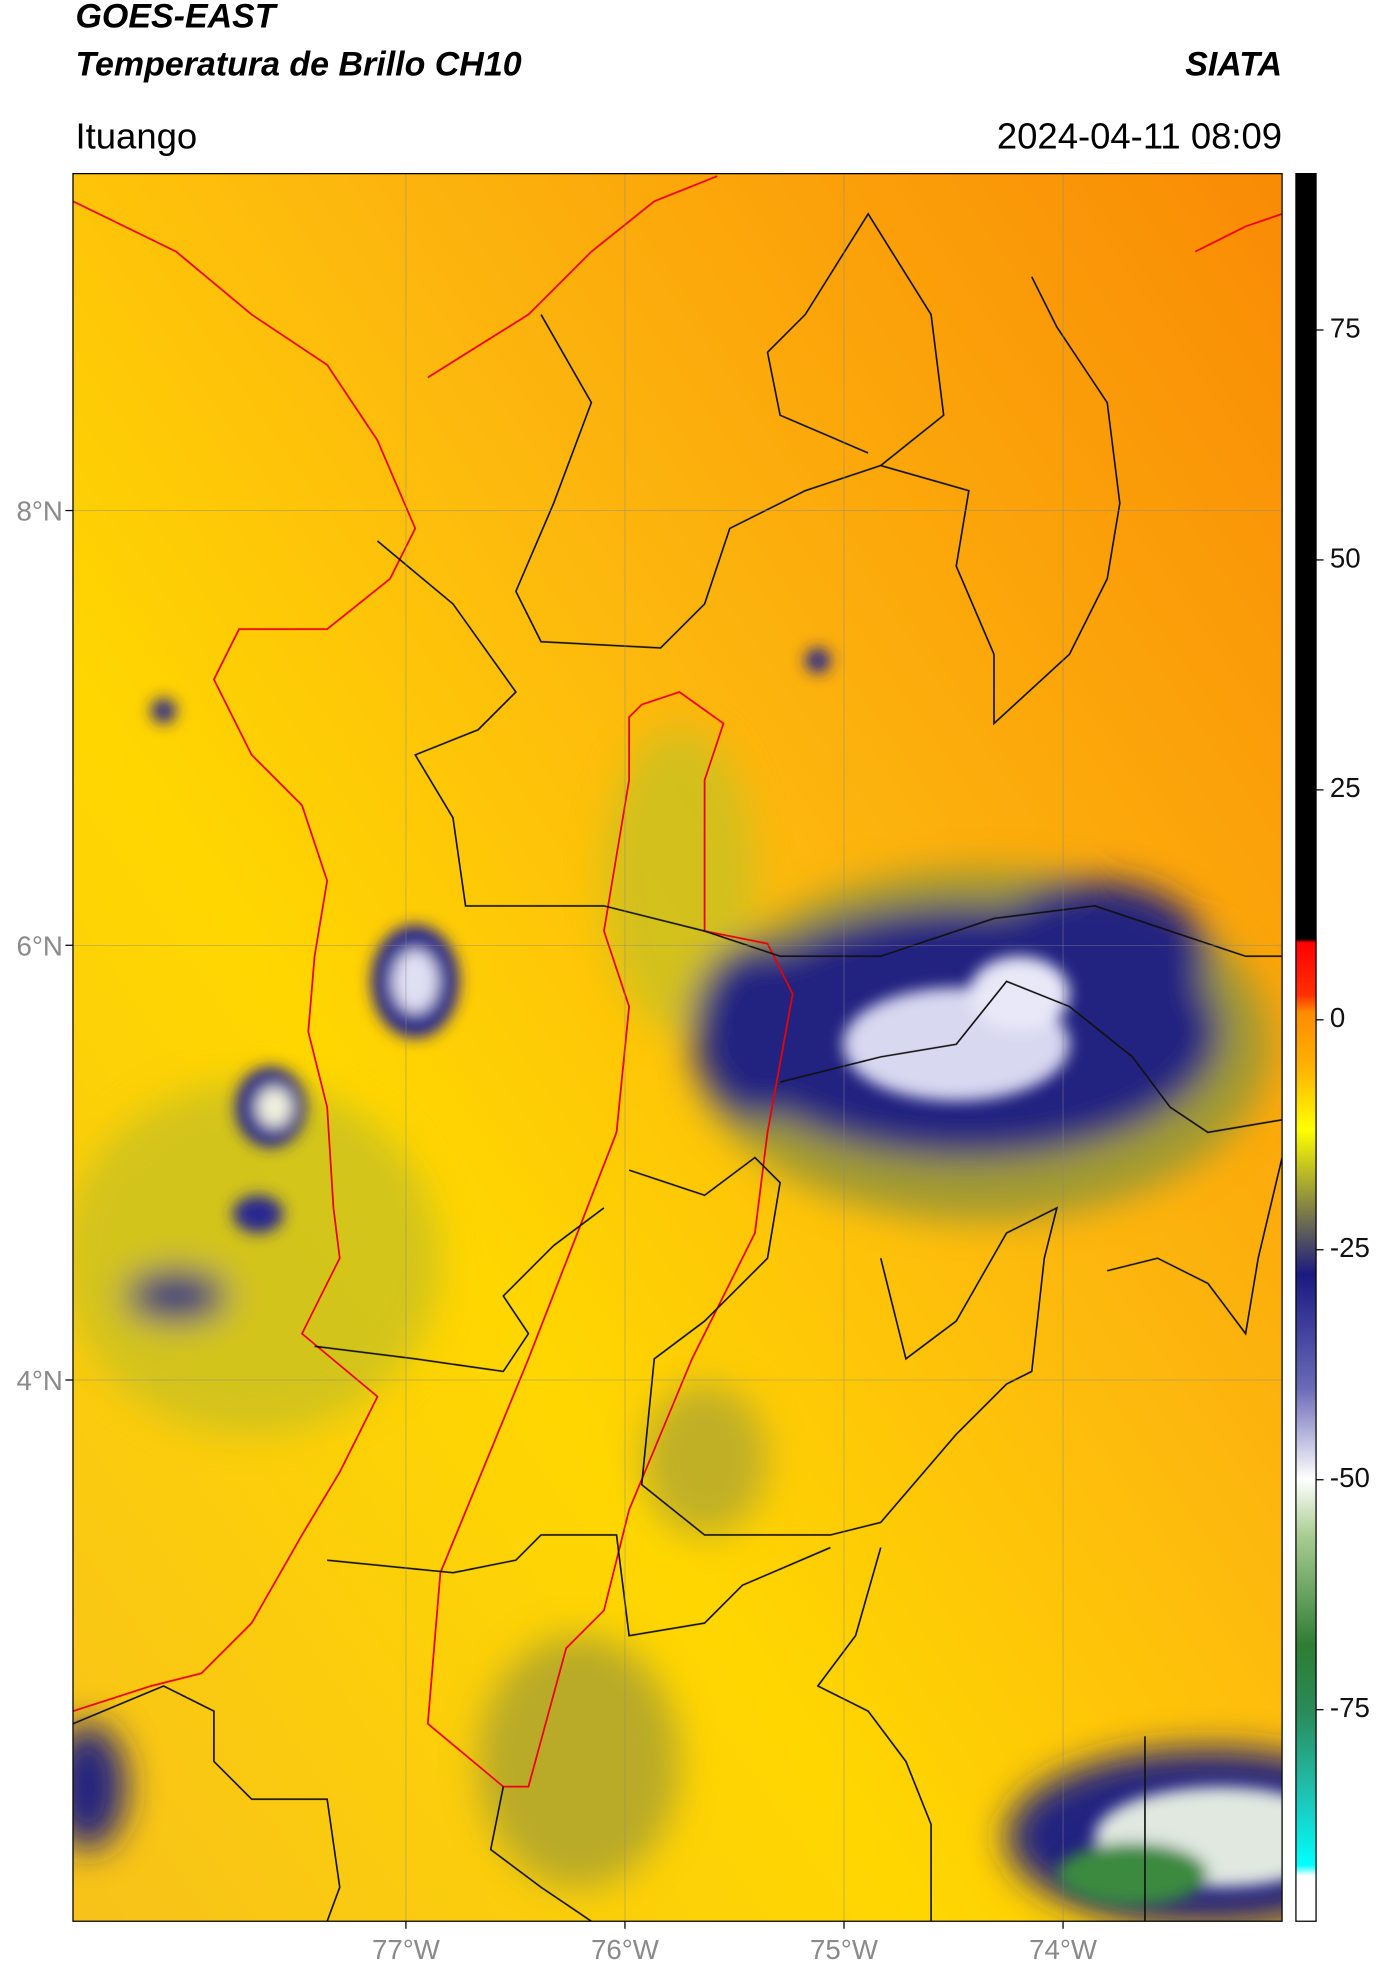  I want to click on lon-tick-label: 75°W, so click(844, 1949).